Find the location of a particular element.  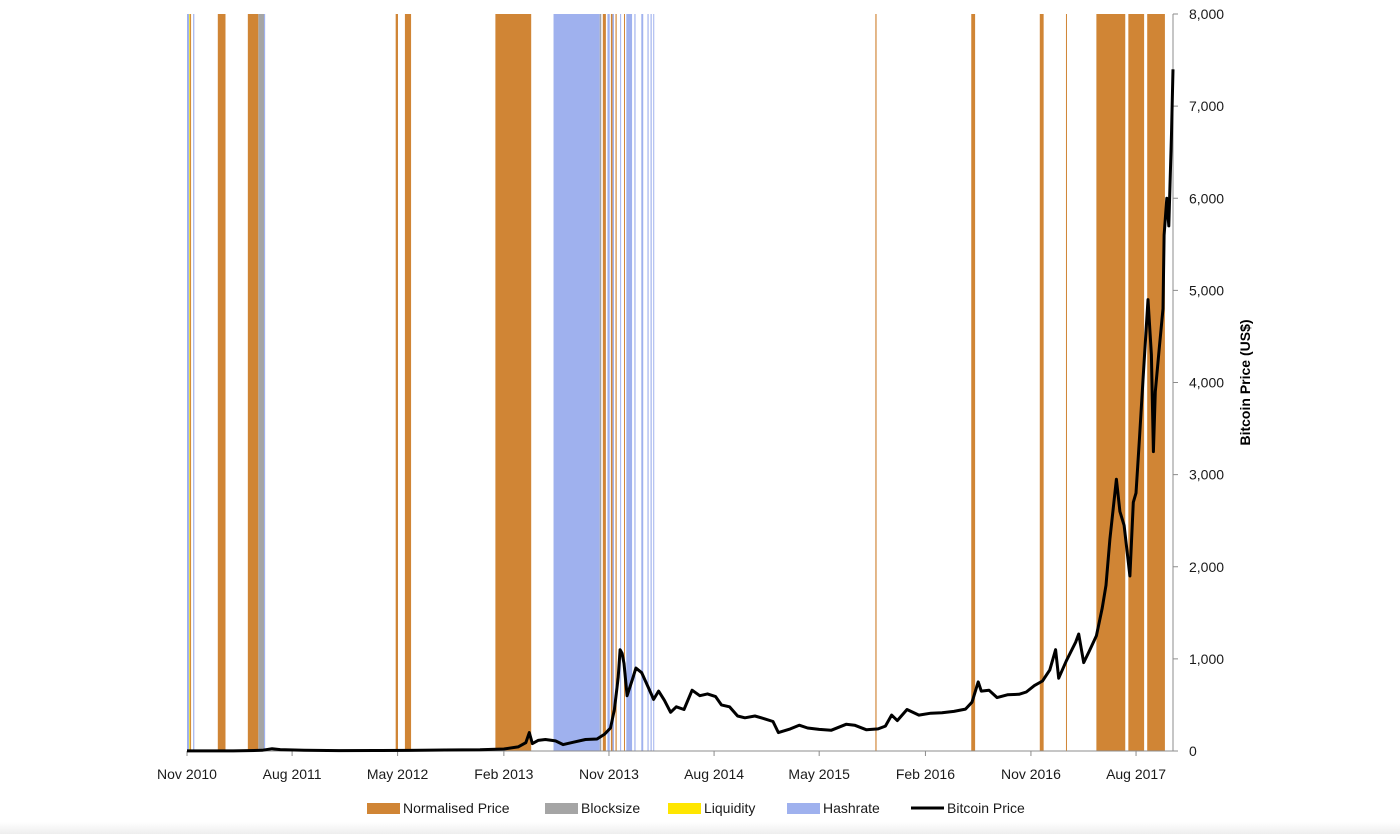

legend-item-blocksize: Blocksize is located at coordinates (592, 808).